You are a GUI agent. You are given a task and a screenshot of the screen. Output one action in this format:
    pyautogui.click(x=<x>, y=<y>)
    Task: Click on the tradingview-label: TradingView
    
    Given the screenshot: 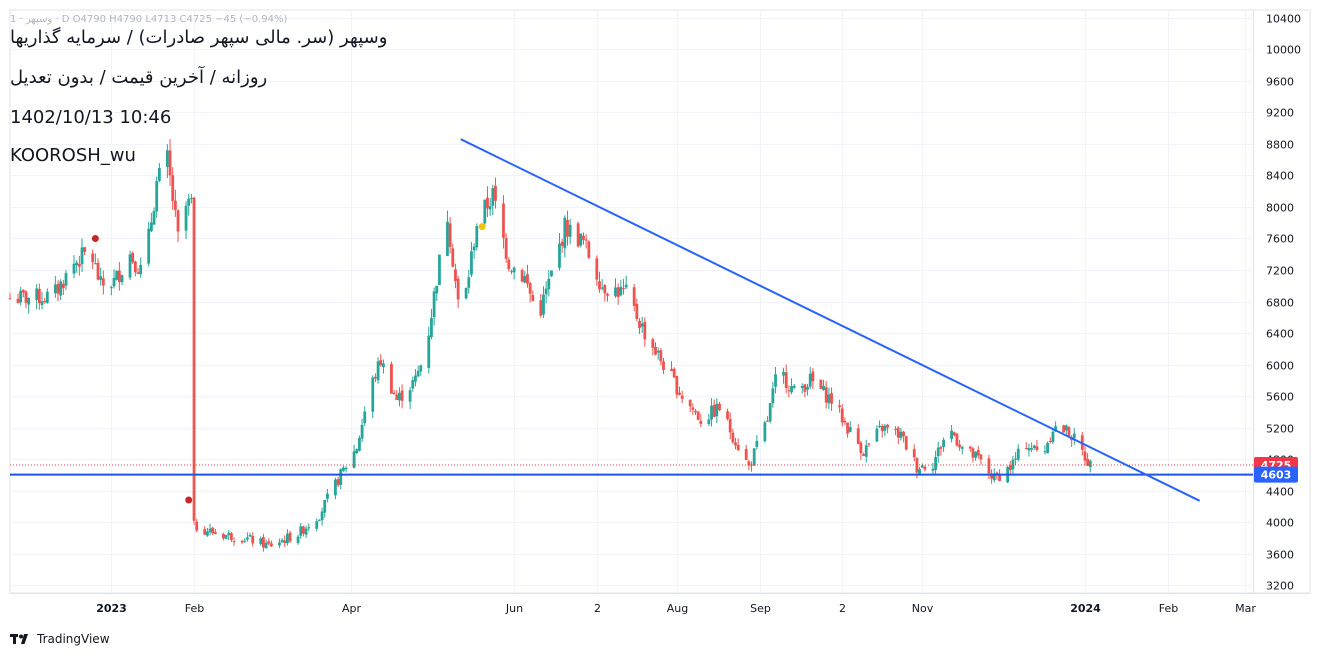 What is the action you would take?
    pyautogui.click(x=73, y=639)
    